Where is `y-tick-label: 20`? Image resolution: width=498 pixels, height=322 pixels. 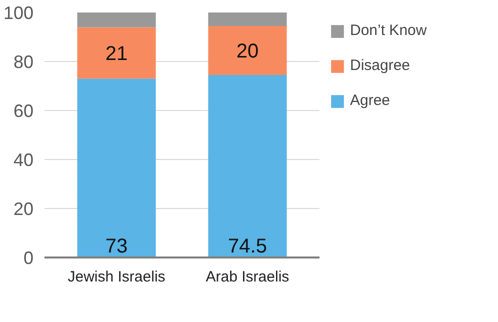
y-tick-label: 20 is located at coordinates (23, 209).